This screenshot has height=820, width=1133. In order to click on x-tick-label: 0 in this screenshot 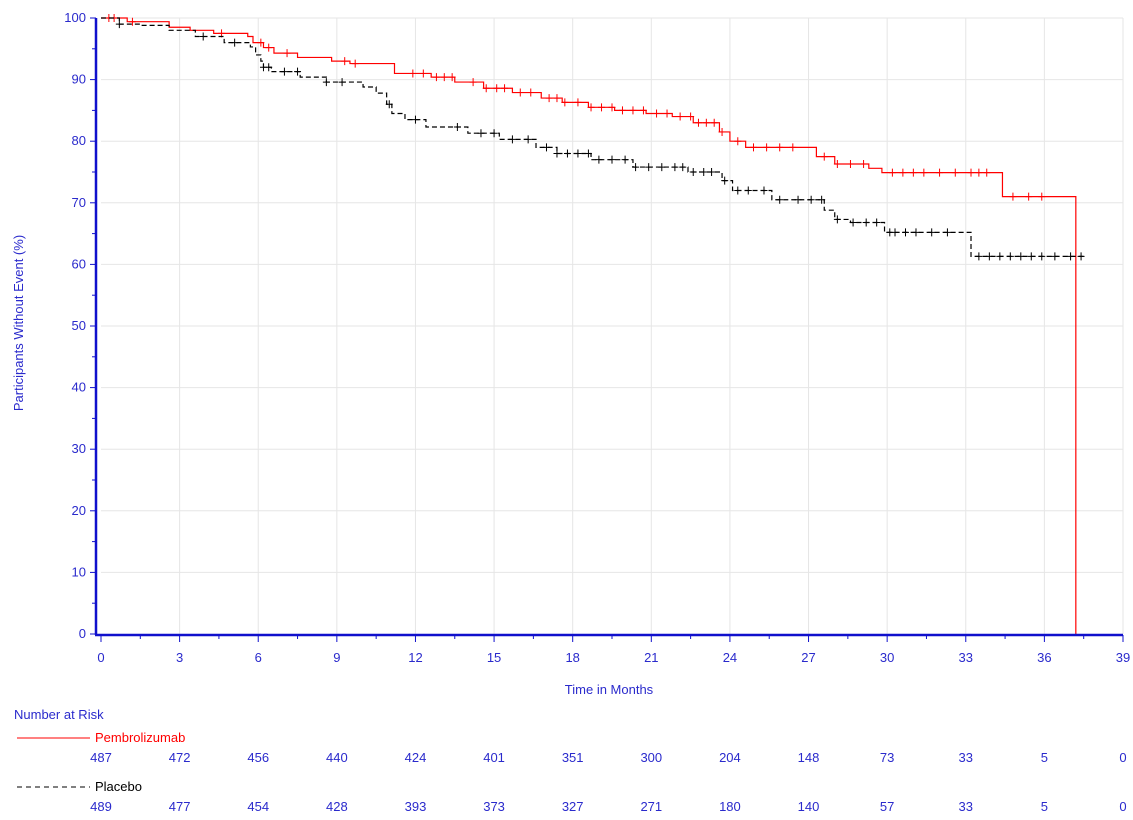, I will do `click(100, 657)`.